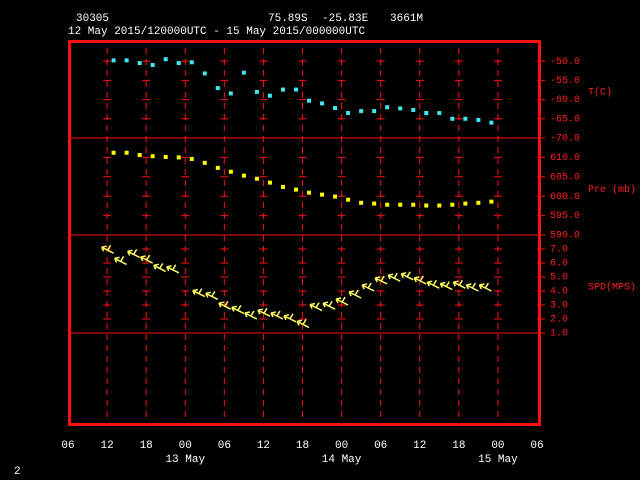  Describe the element at coordinates (565, 119) in the screenshot. I see `y-tick-label: -65.0` at that location.